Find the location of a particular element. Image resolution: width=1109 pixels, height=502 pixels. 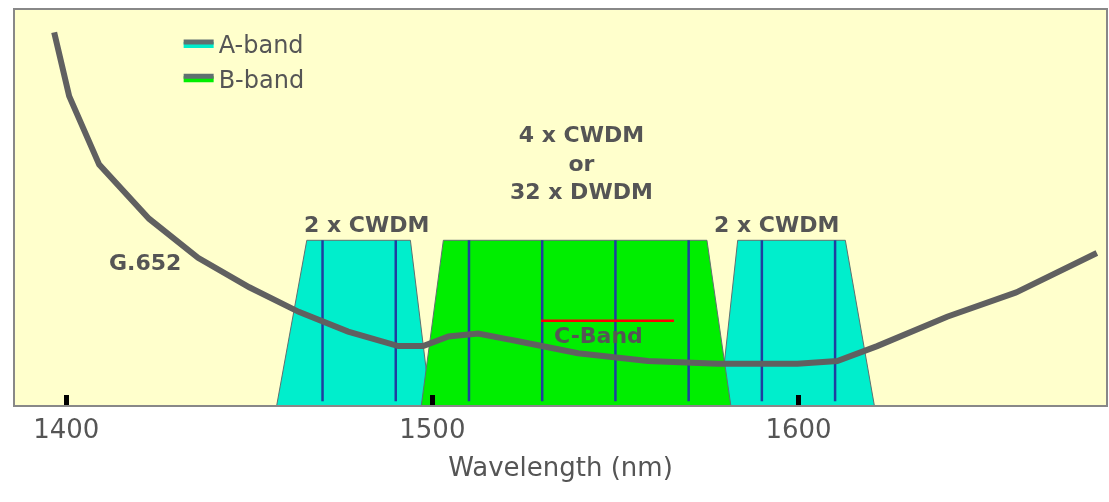

annotation: G.652 is located at coordinates (145, 262).